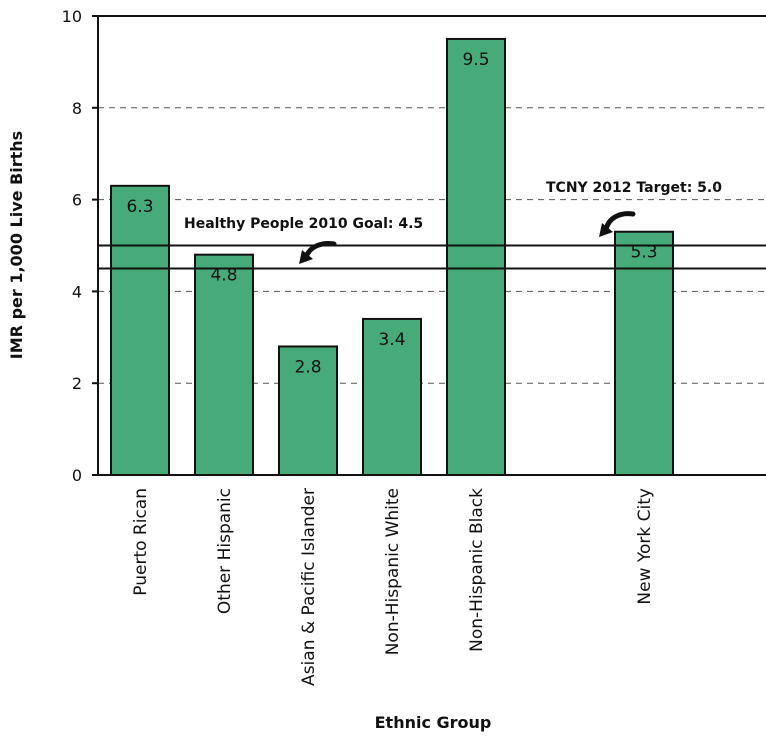  I want to click on value-label: 2.8, so click(307, 367).